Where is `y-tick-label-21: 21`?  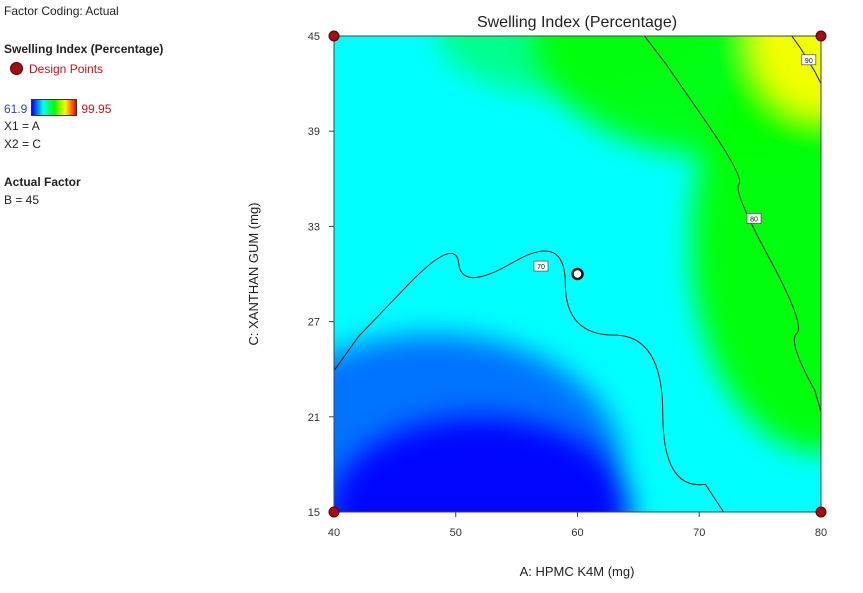
y-tick-label-21: 21 is located at coordinates (314, 418).